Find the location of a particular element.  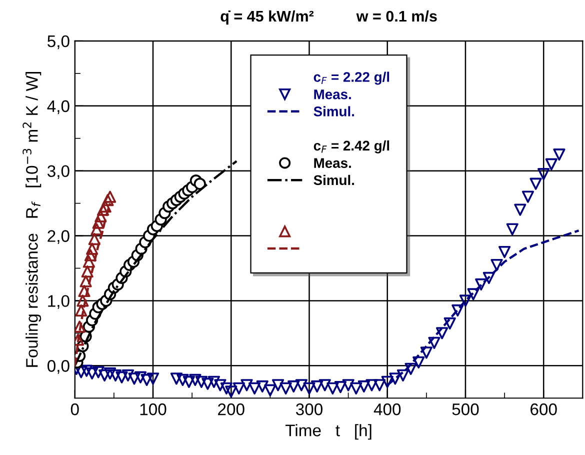

text: Fouling resistance R$_{f}$ [10$^{−3}$ m$^{2}$ K / W] is located at coordinates (32, 219).